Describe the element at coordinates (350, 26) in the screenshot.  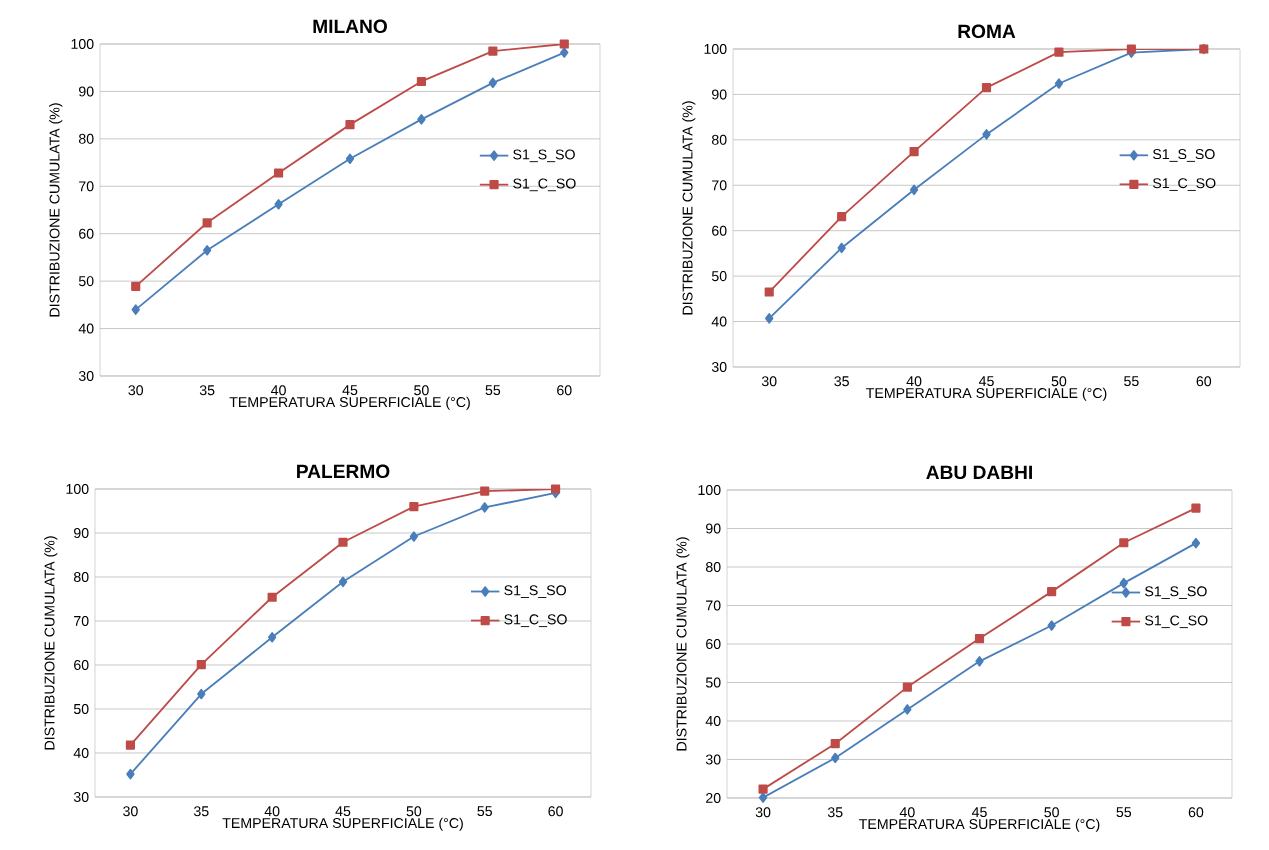
I see `chart-title: MILANO` at that location.